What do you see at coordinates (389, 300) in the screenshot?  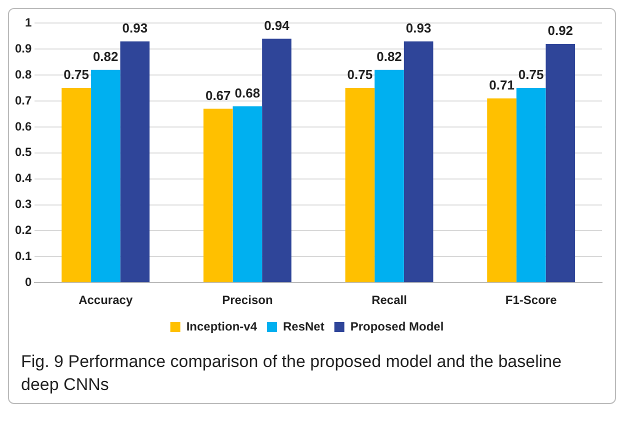 I see `x-tick-label: Recall` at bounding box center [389, 300].